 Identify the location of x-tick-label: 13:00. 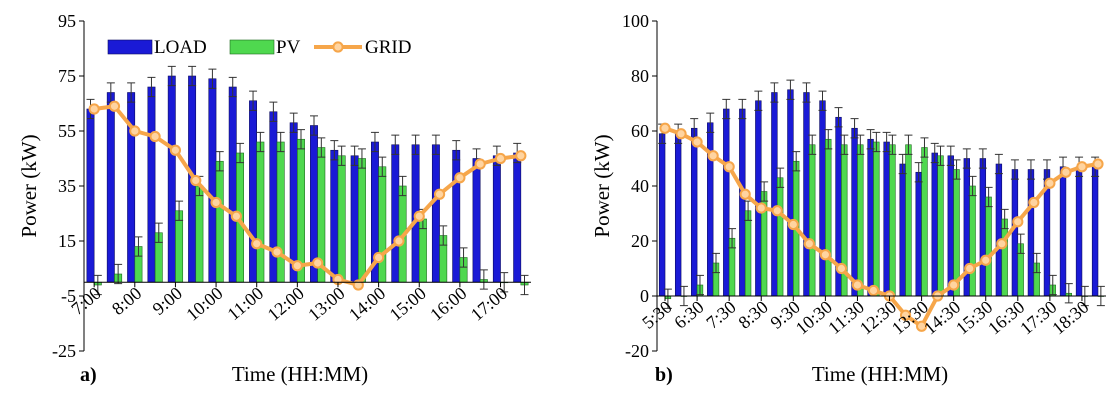
(326, 304).